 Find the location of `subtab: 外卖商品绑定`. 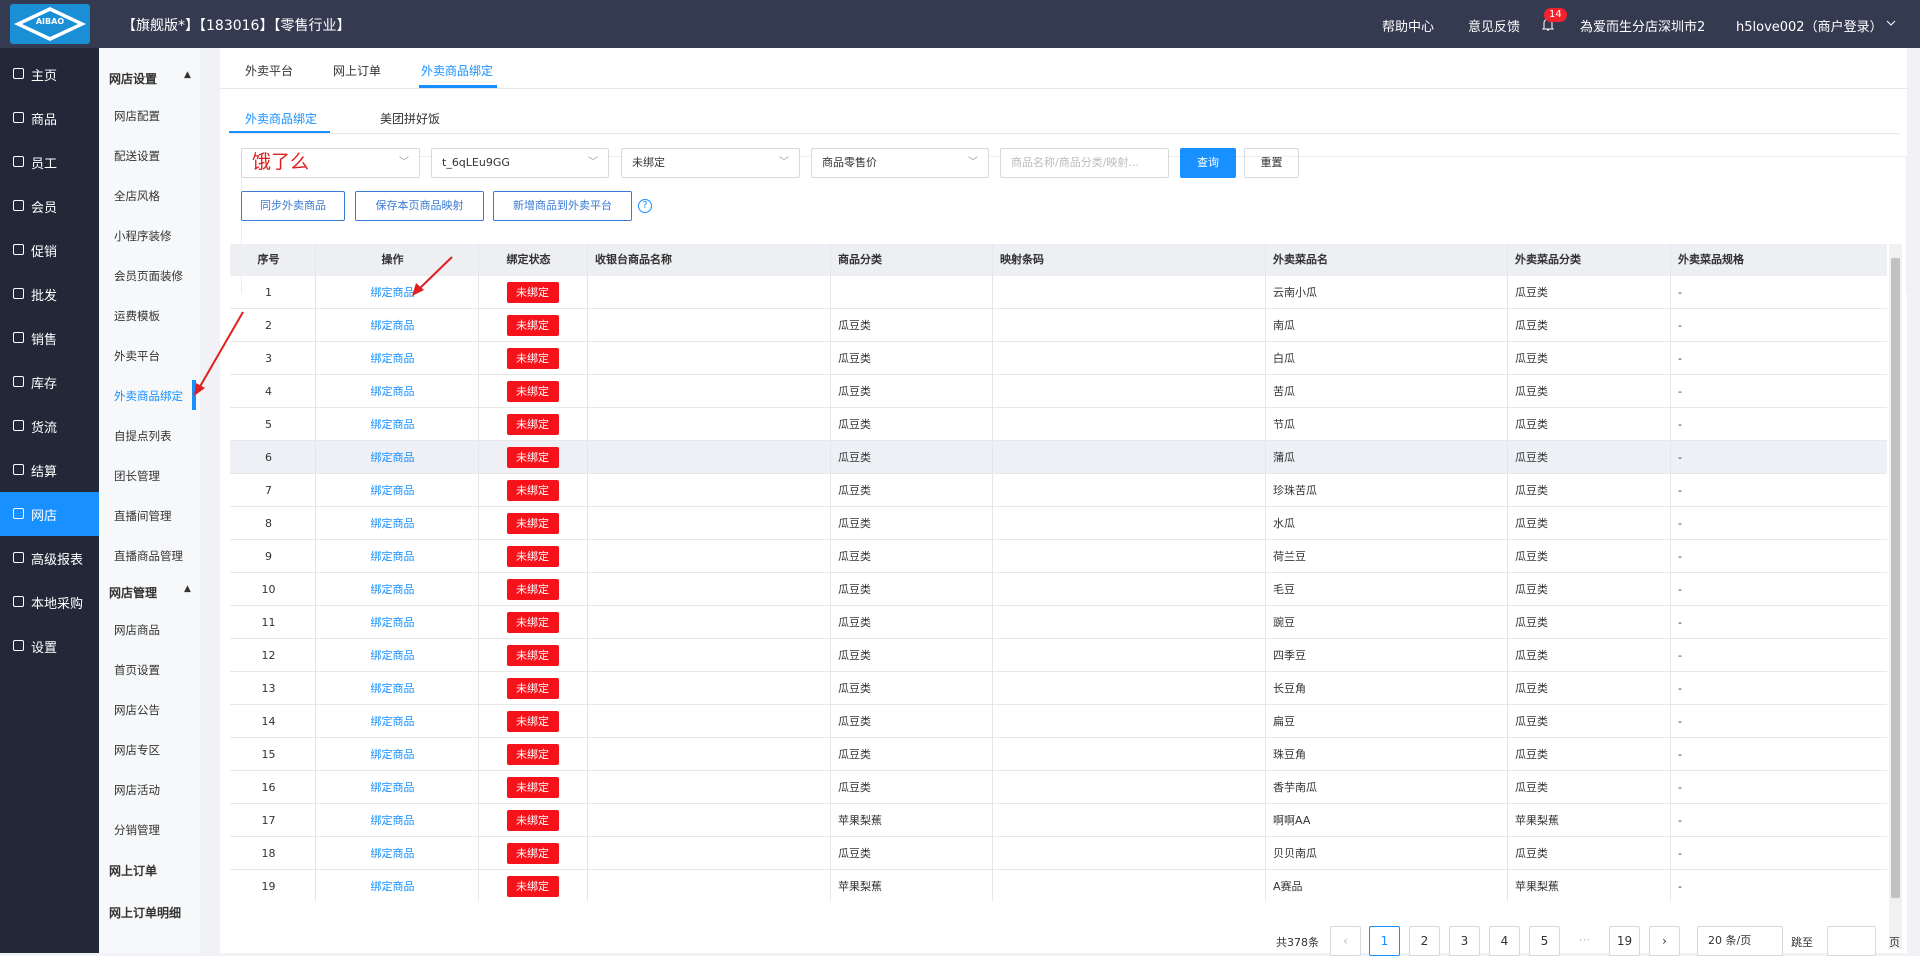

subtab: 外卖商品绑定 is located at coordinates (281, 119).